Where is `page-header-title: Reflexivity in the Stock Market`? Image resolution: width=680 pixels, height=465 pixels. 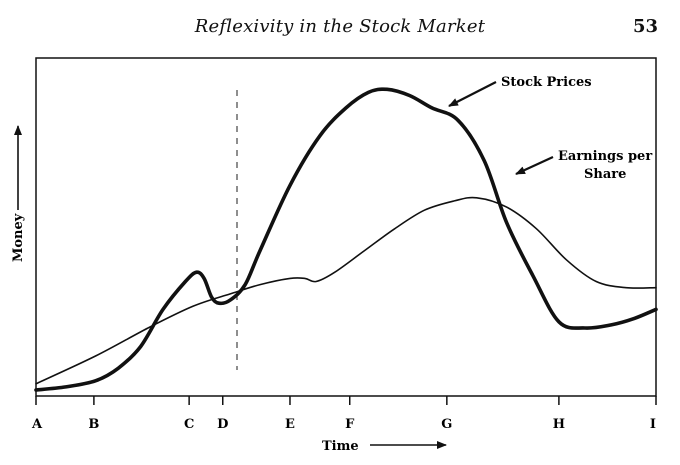 page-header-title: Reflexivity in the Stock Market is located at coordinates (340, 26).